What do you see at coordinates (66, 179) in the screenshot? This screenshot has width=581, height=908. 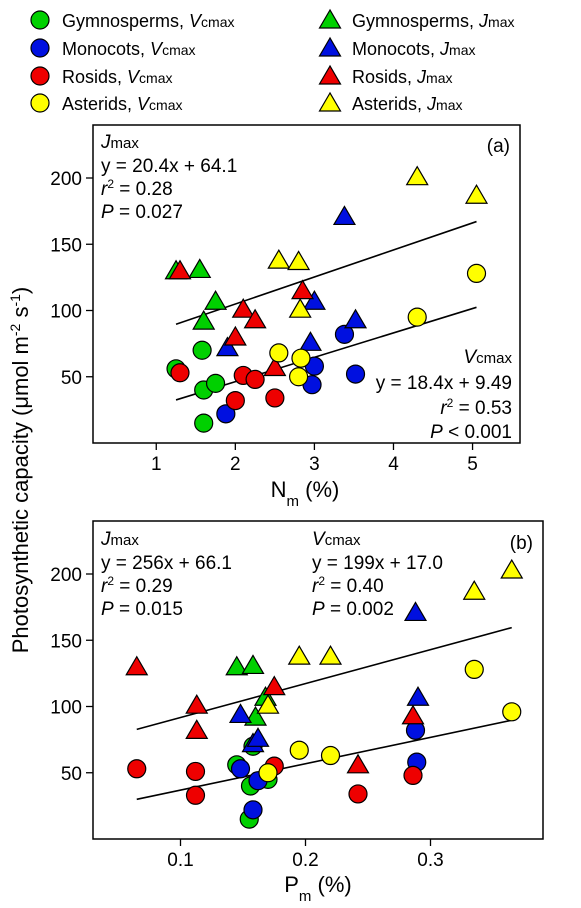 I see `panel-a-y-tick-label: 200` at bounding box center [66, 179].